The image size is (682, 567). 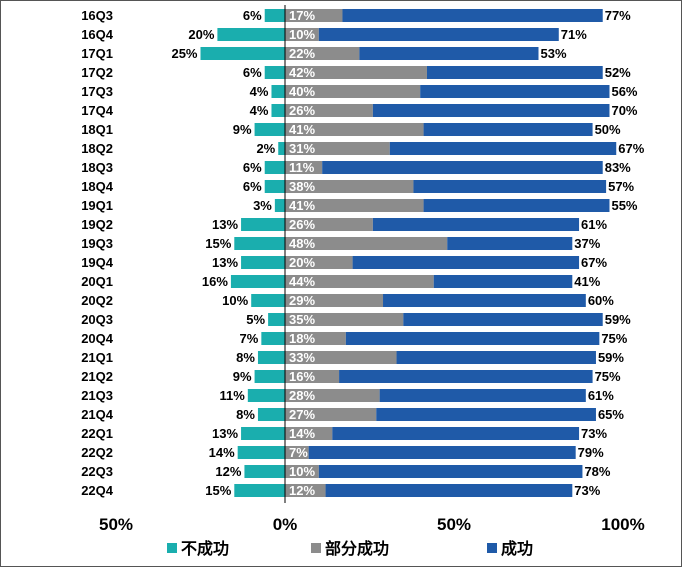 What do you see at coordinates (97, 357) in the screenshot?
I see `category-label: 21Q1` at bounding box center [97, 357].